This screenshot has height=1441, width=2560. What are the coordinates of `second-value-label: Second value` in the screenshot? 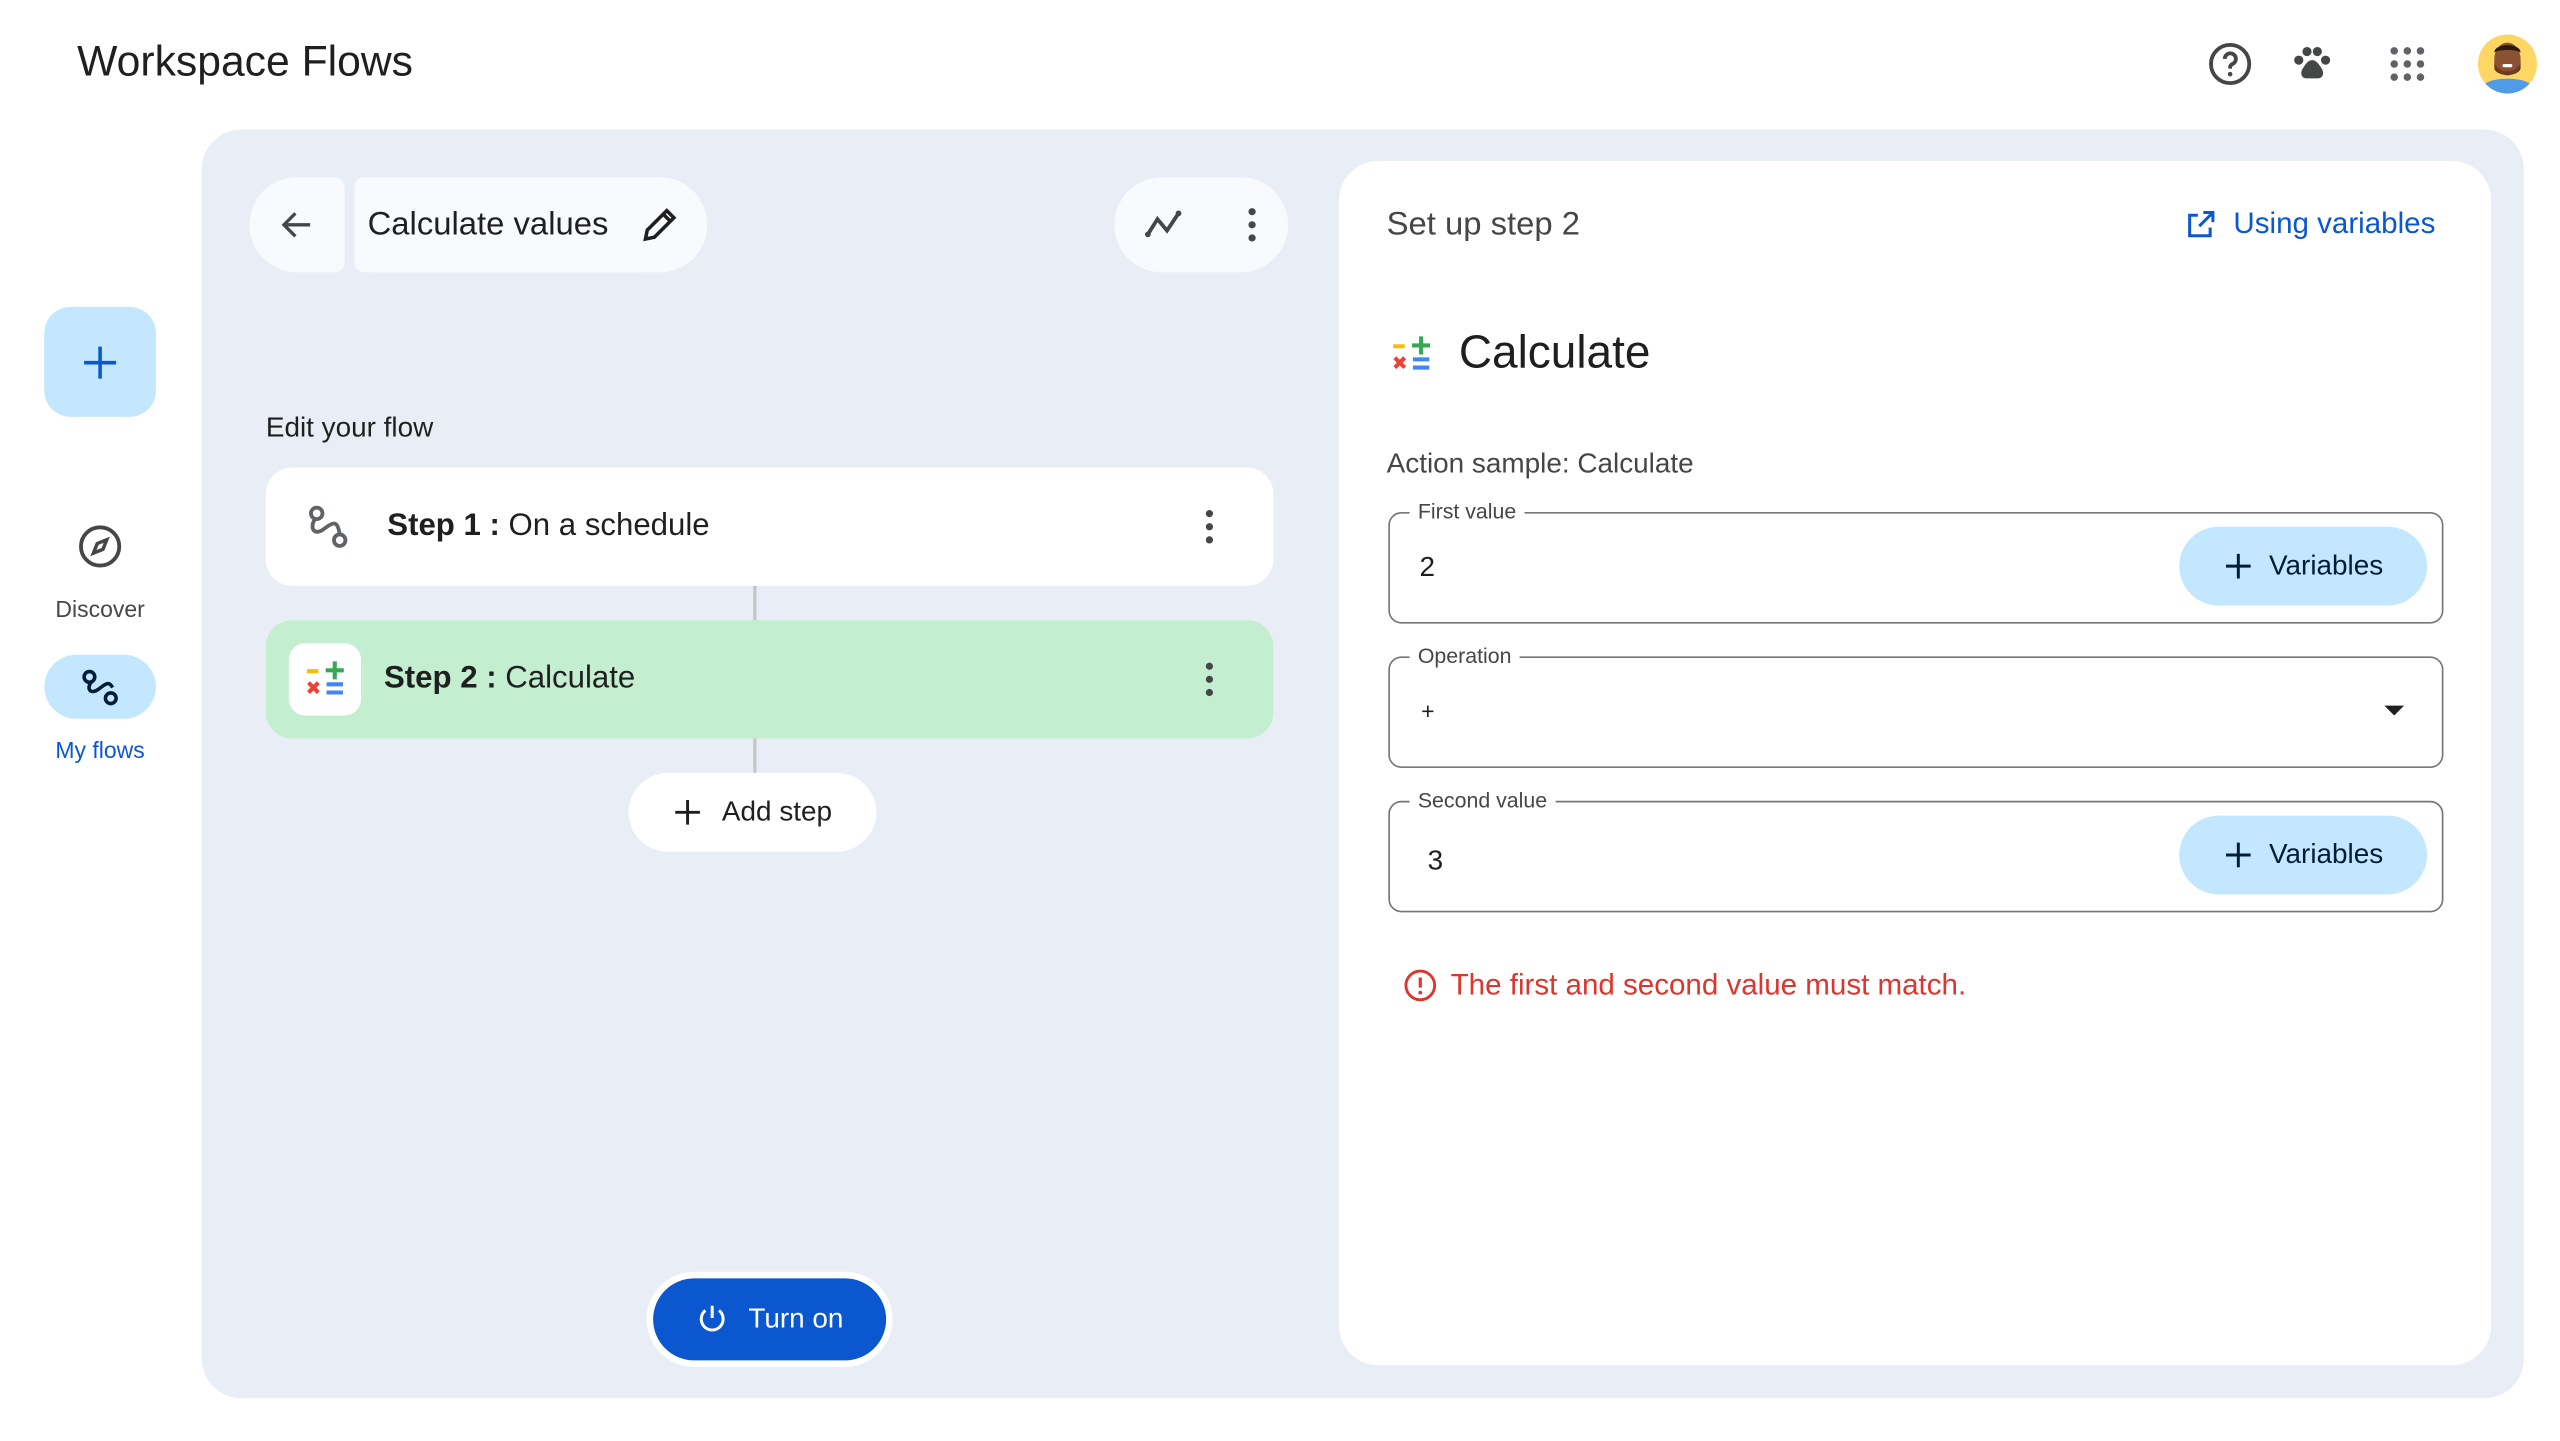 It's located at (1482, 800).